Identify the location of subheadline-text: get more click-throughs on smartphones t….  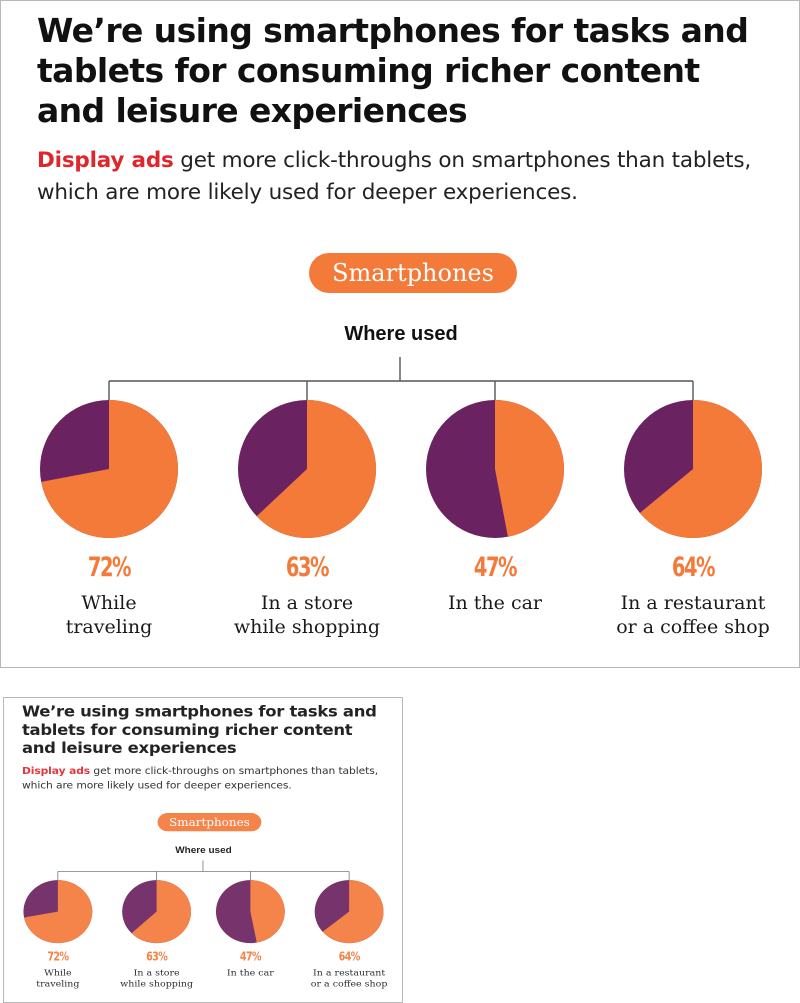
(394, 176).